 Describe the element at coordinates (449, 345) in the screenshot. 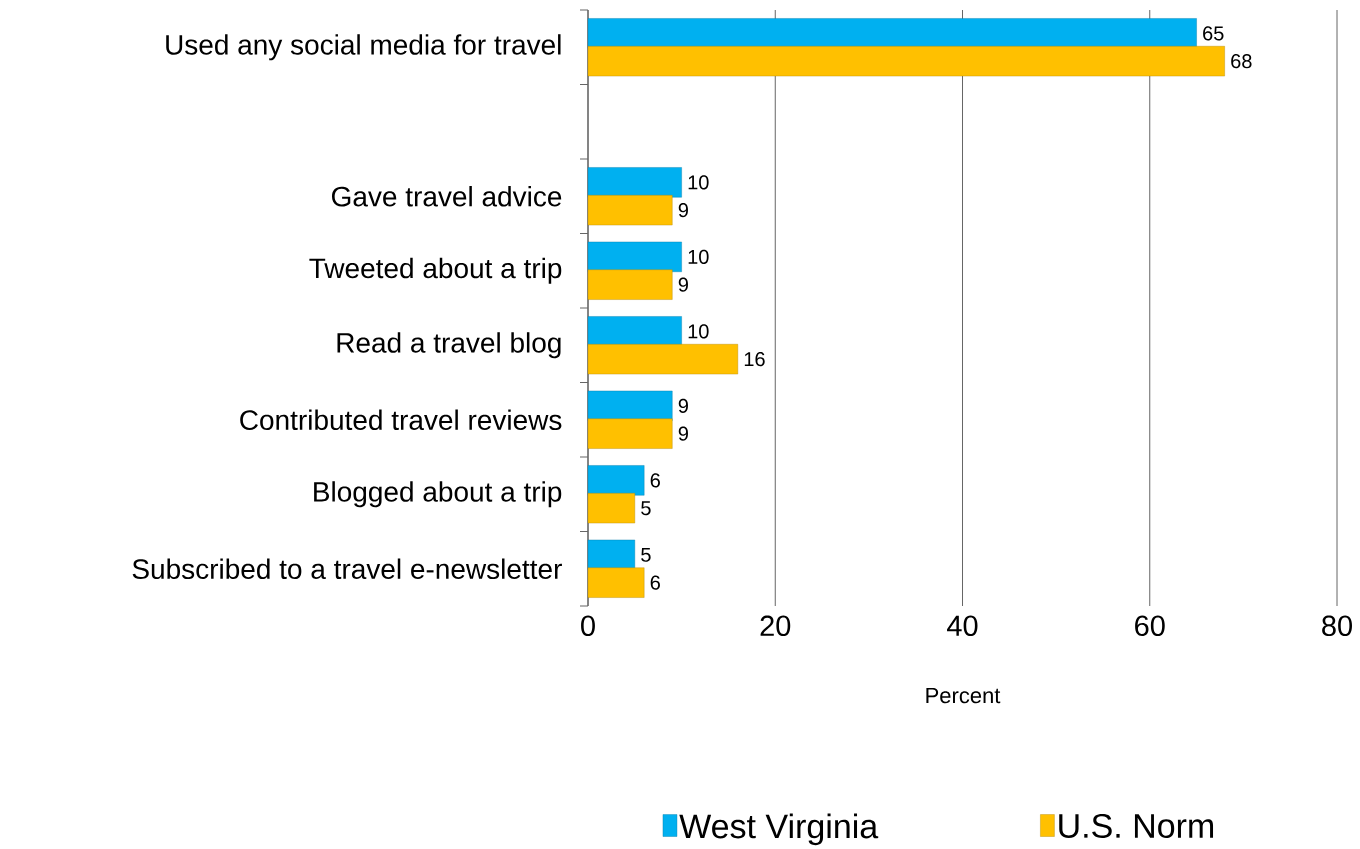

I see `y-tick-label: Read a travel blog` at that location.